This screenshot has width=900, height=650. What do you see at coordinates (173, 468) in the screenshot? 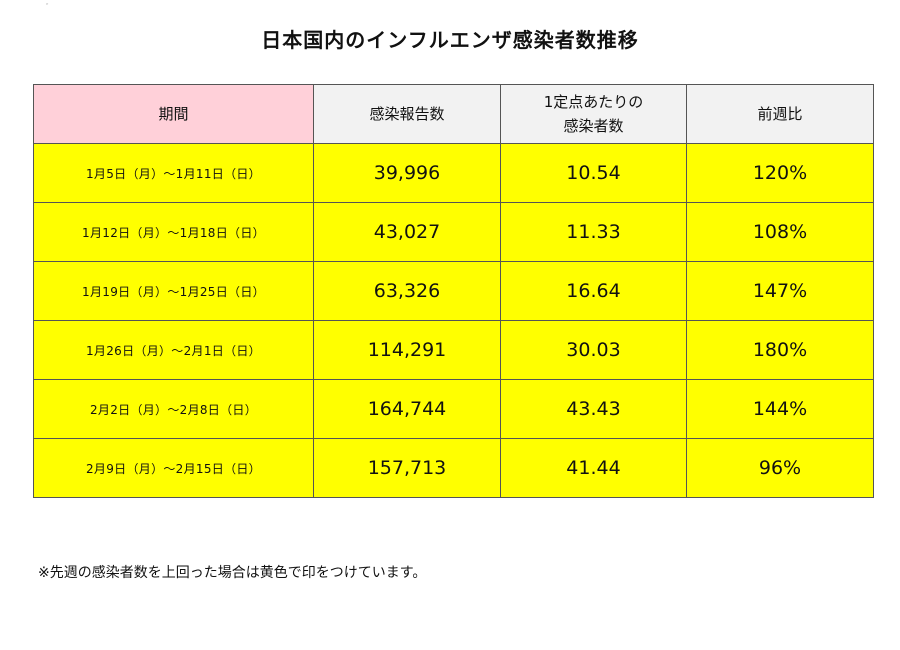
I see `cell-period: 2月9日（月）～2月15日（日）` at bounding box center [173, 468].